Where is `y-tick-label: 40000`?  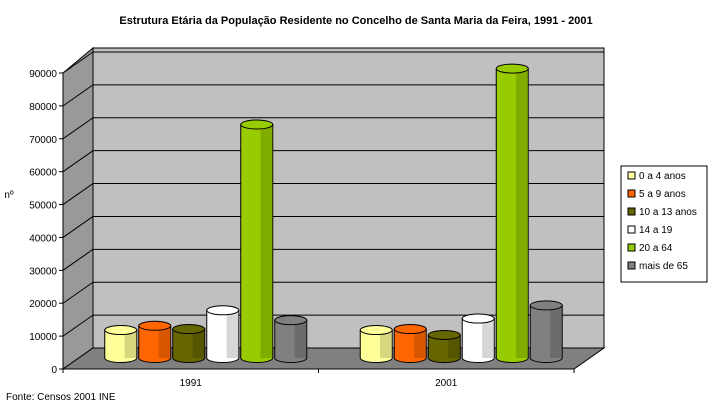
y-tick-label: 40000 is located at coordinates (43, 238).